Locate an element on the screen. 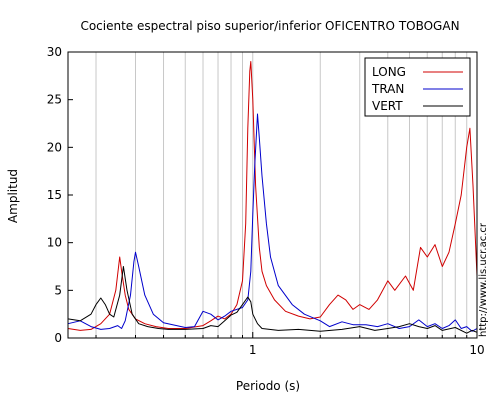 The width and height of the screenshot is (500, 400). legend-label-vert: VERT is located at coordinates (387, 106).